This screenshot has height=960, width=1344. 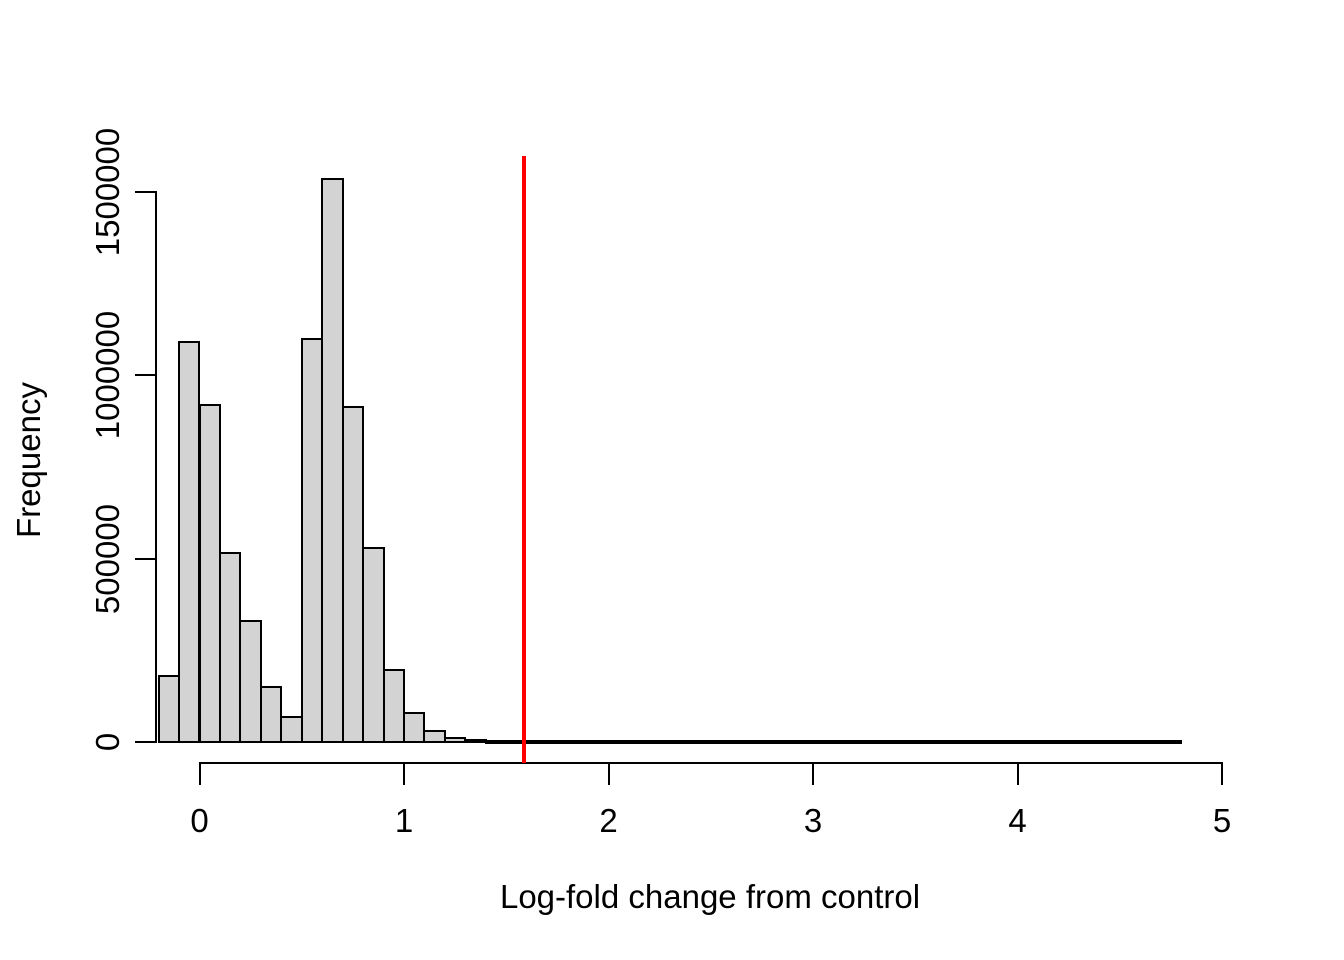 What do you see at coordinates (107, 558) in the screenshot?
I see `y-tick-label: 500000` at bounding box center [107, 558].